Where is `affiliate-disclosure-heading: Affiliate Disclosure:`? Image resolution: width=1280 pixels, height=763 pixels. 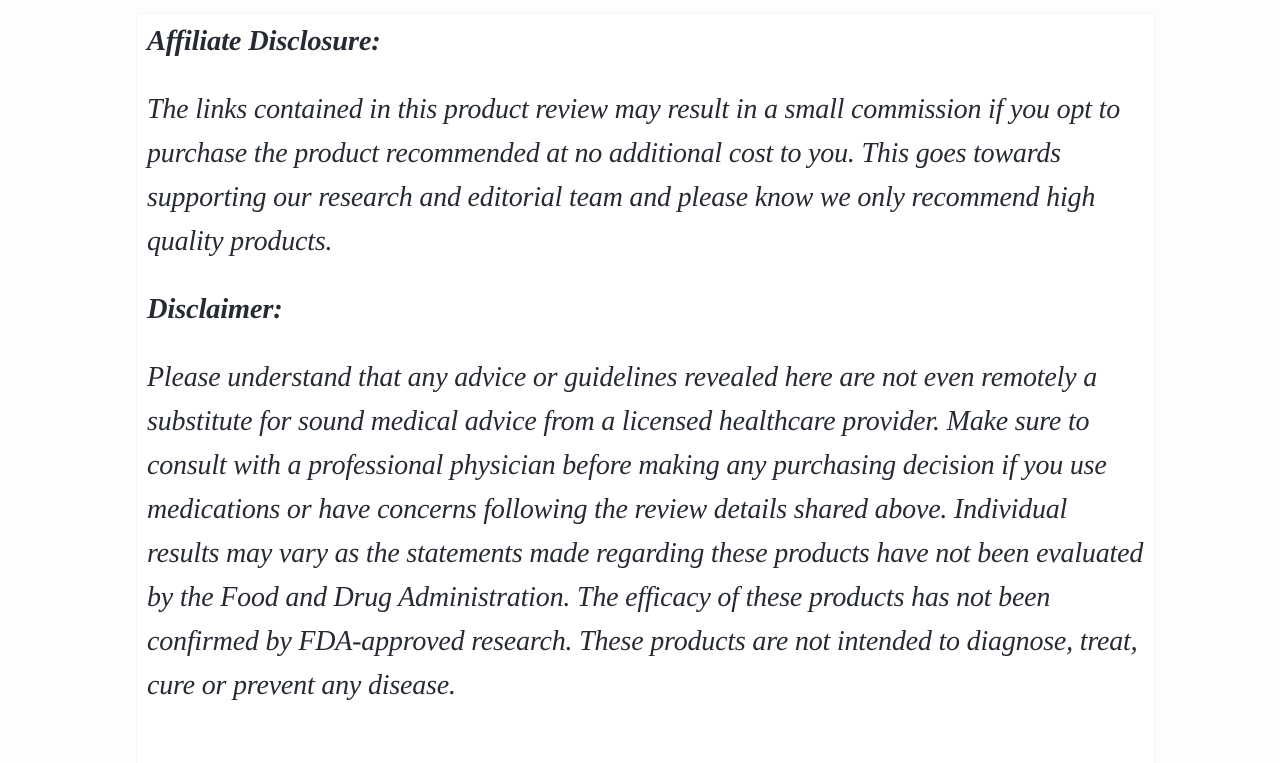
affiliate-disclosure-heading: Affiliate Disclosure: is located at coordinates (264, 41).